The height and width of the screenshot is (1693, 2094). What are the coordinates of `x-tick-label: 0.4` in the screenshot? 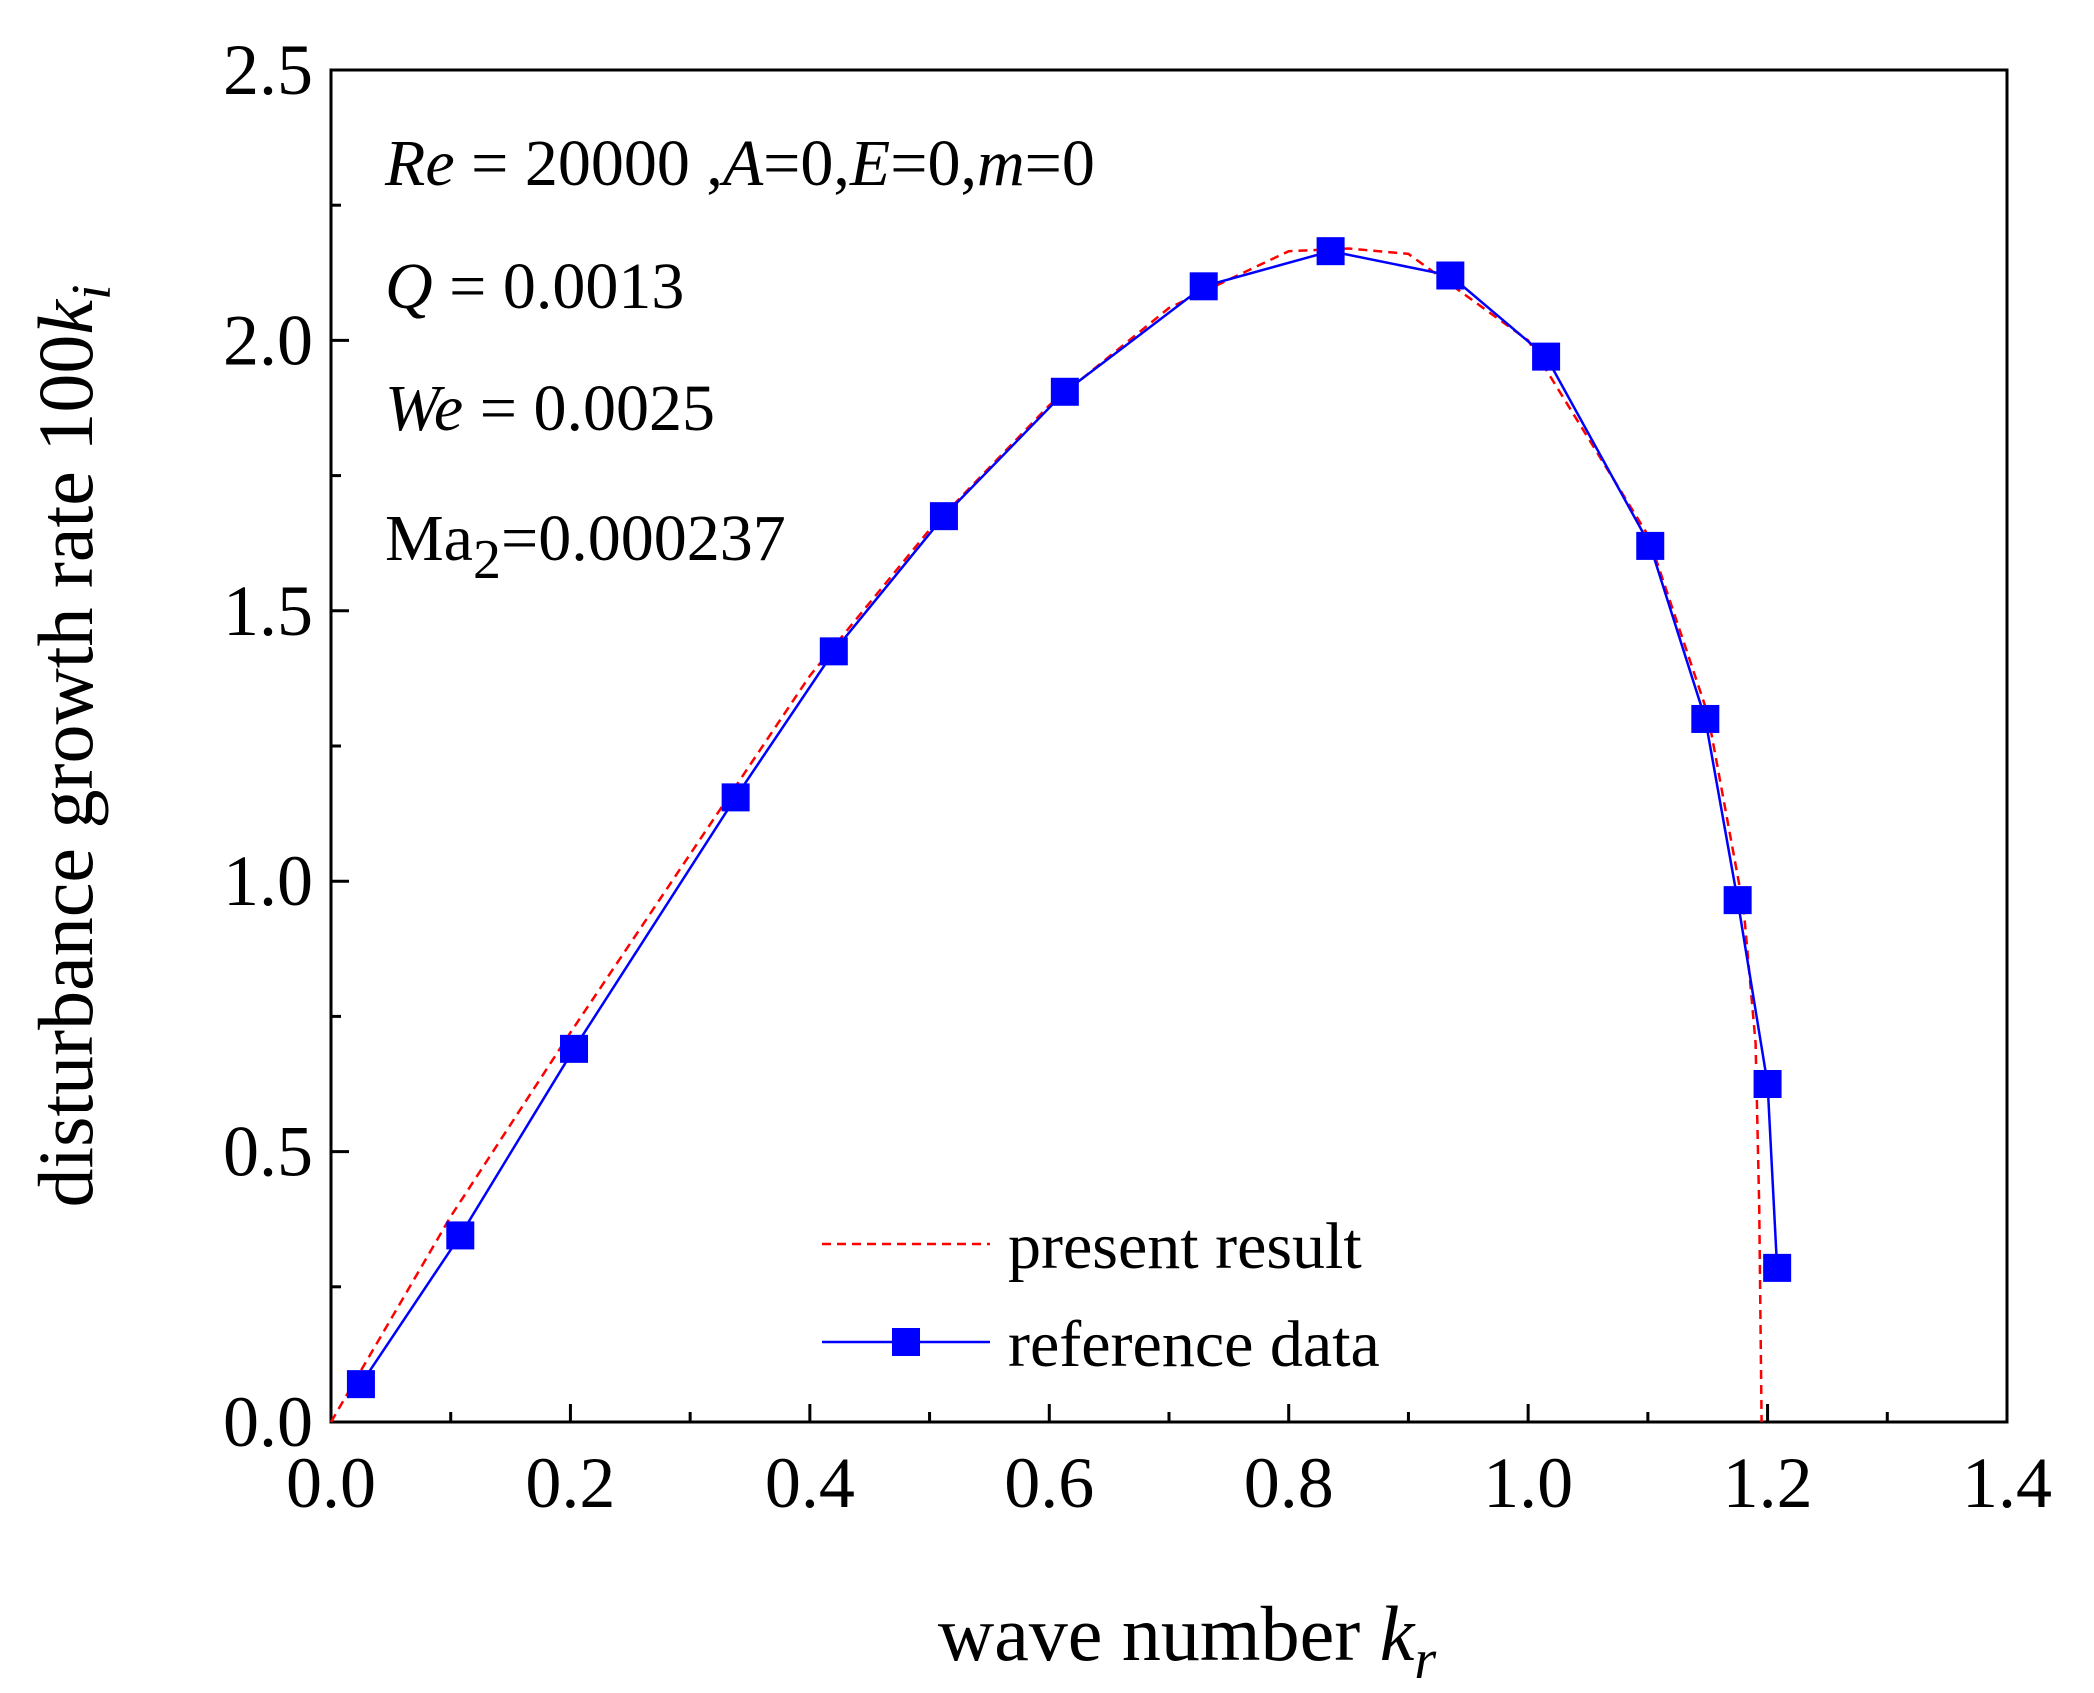 It's located at (810, 1483).